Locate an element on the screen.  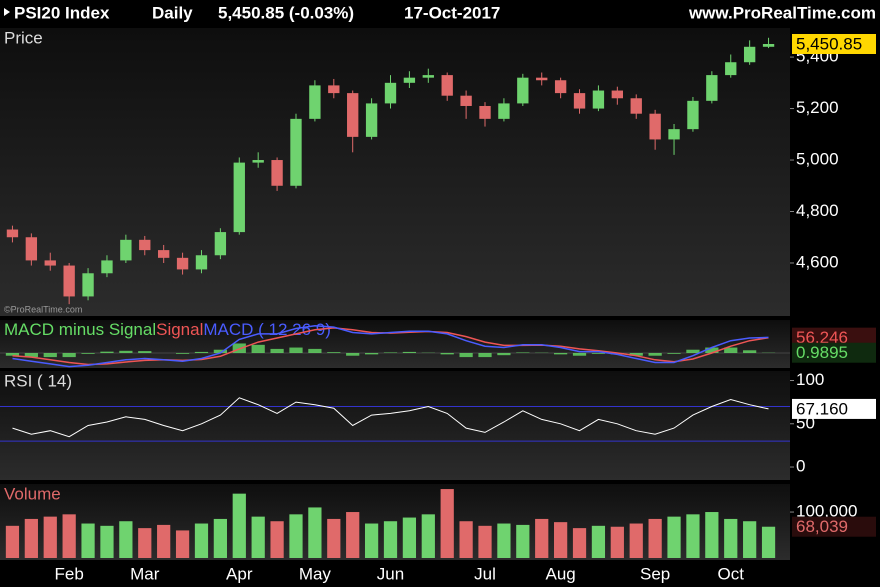
panel-title: Volume is located at coordinates (32, 493).